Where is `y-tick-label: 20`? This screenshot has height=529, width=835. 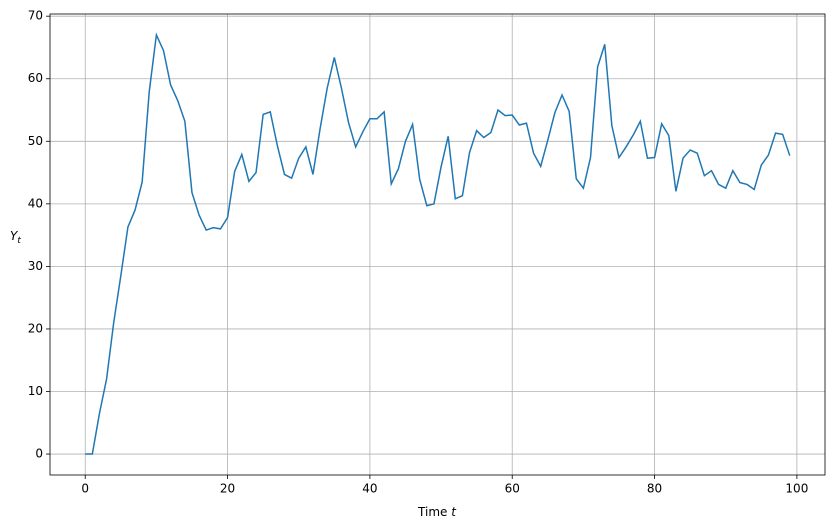 y-tick-label: 20 is located at coordinates (35, 328).